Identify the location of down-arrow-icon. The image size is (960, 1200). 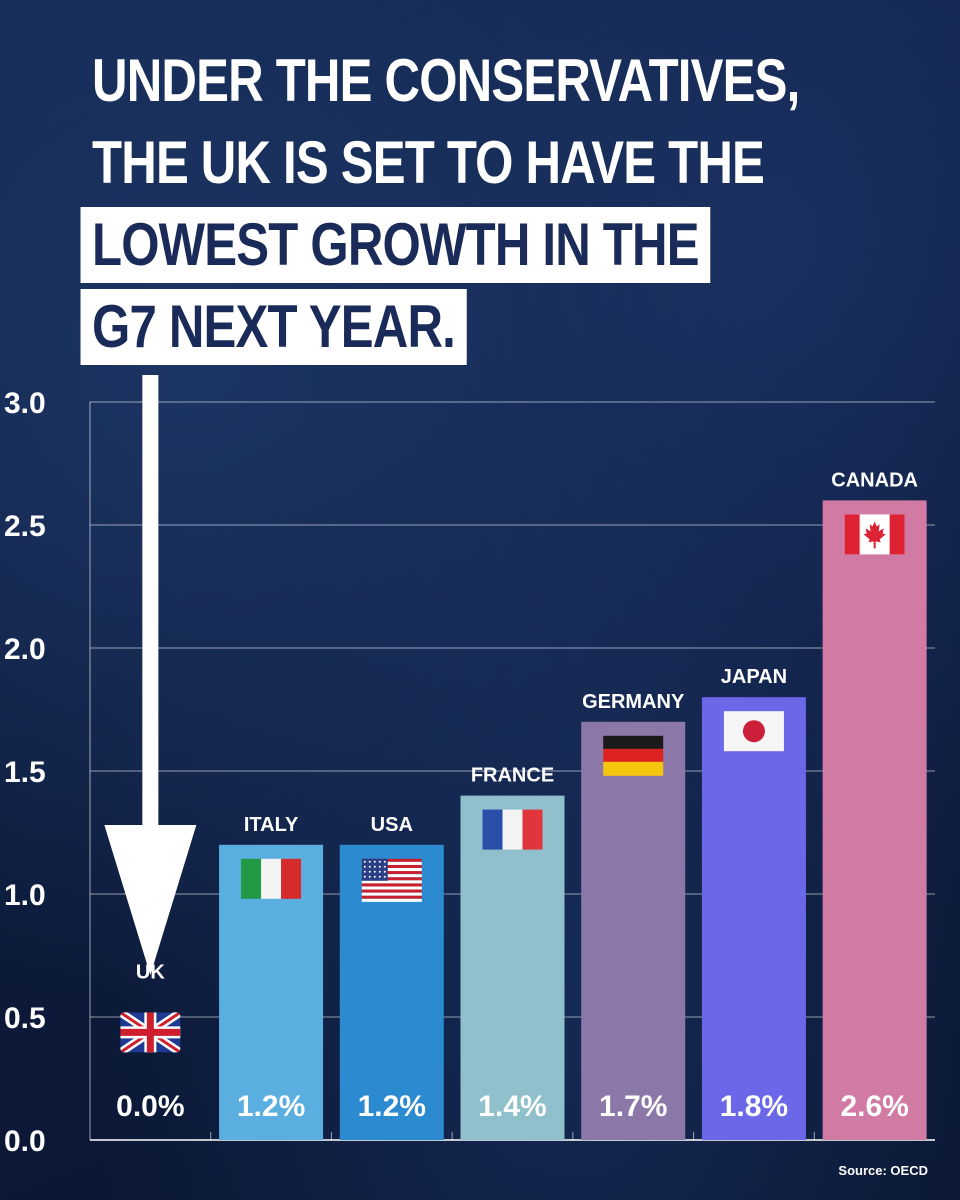
(150, 675).